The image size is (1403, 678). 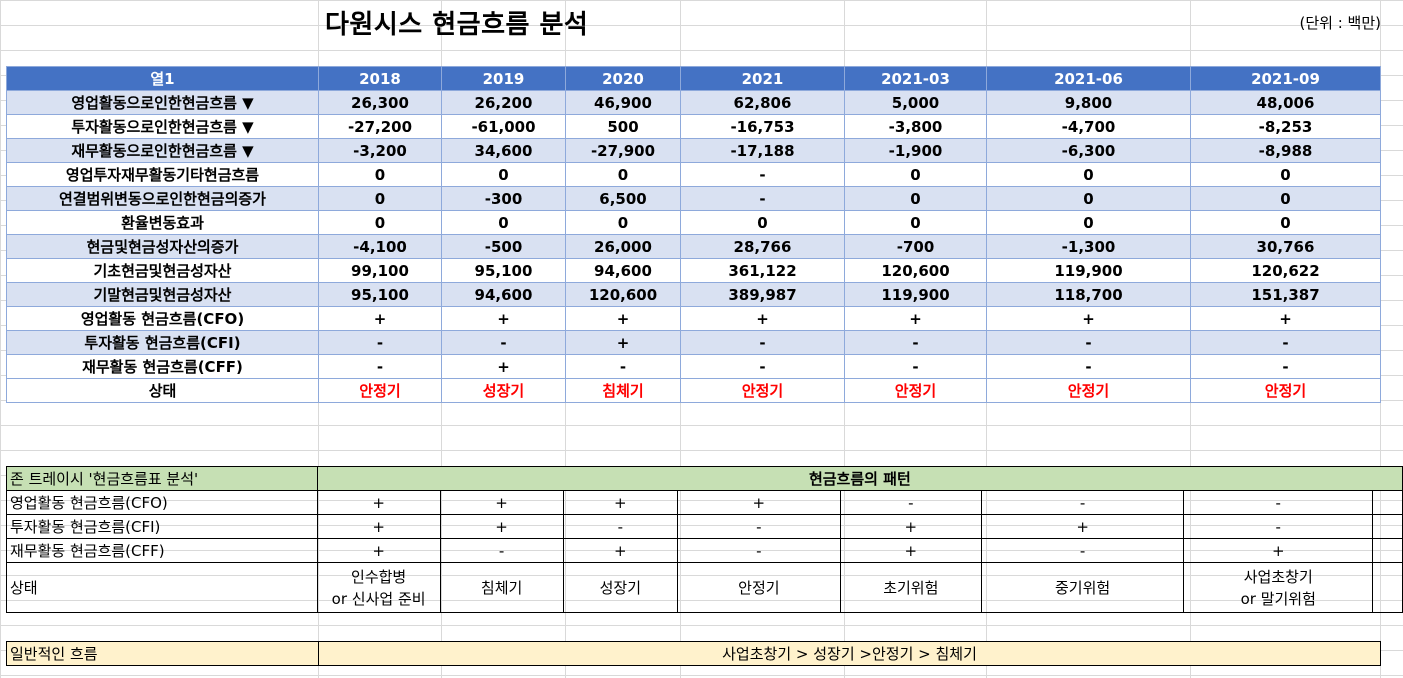 What do you see at coordinates (623, 150) in the screenshot?
I see `table-cell: -27,900` at bounding box center [623, 150].